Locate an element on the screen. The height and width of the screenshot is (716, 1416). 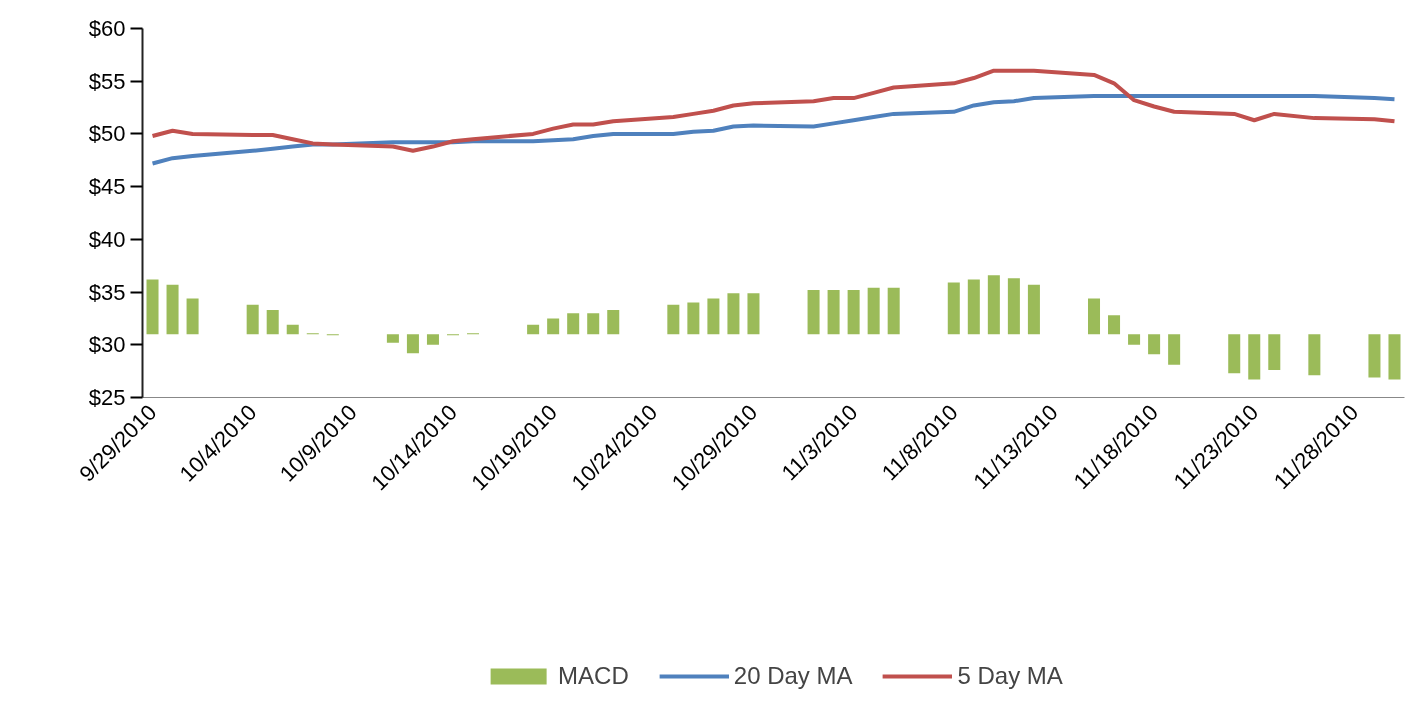
y-tick-label: $35 is located at coordinates (107, 292).